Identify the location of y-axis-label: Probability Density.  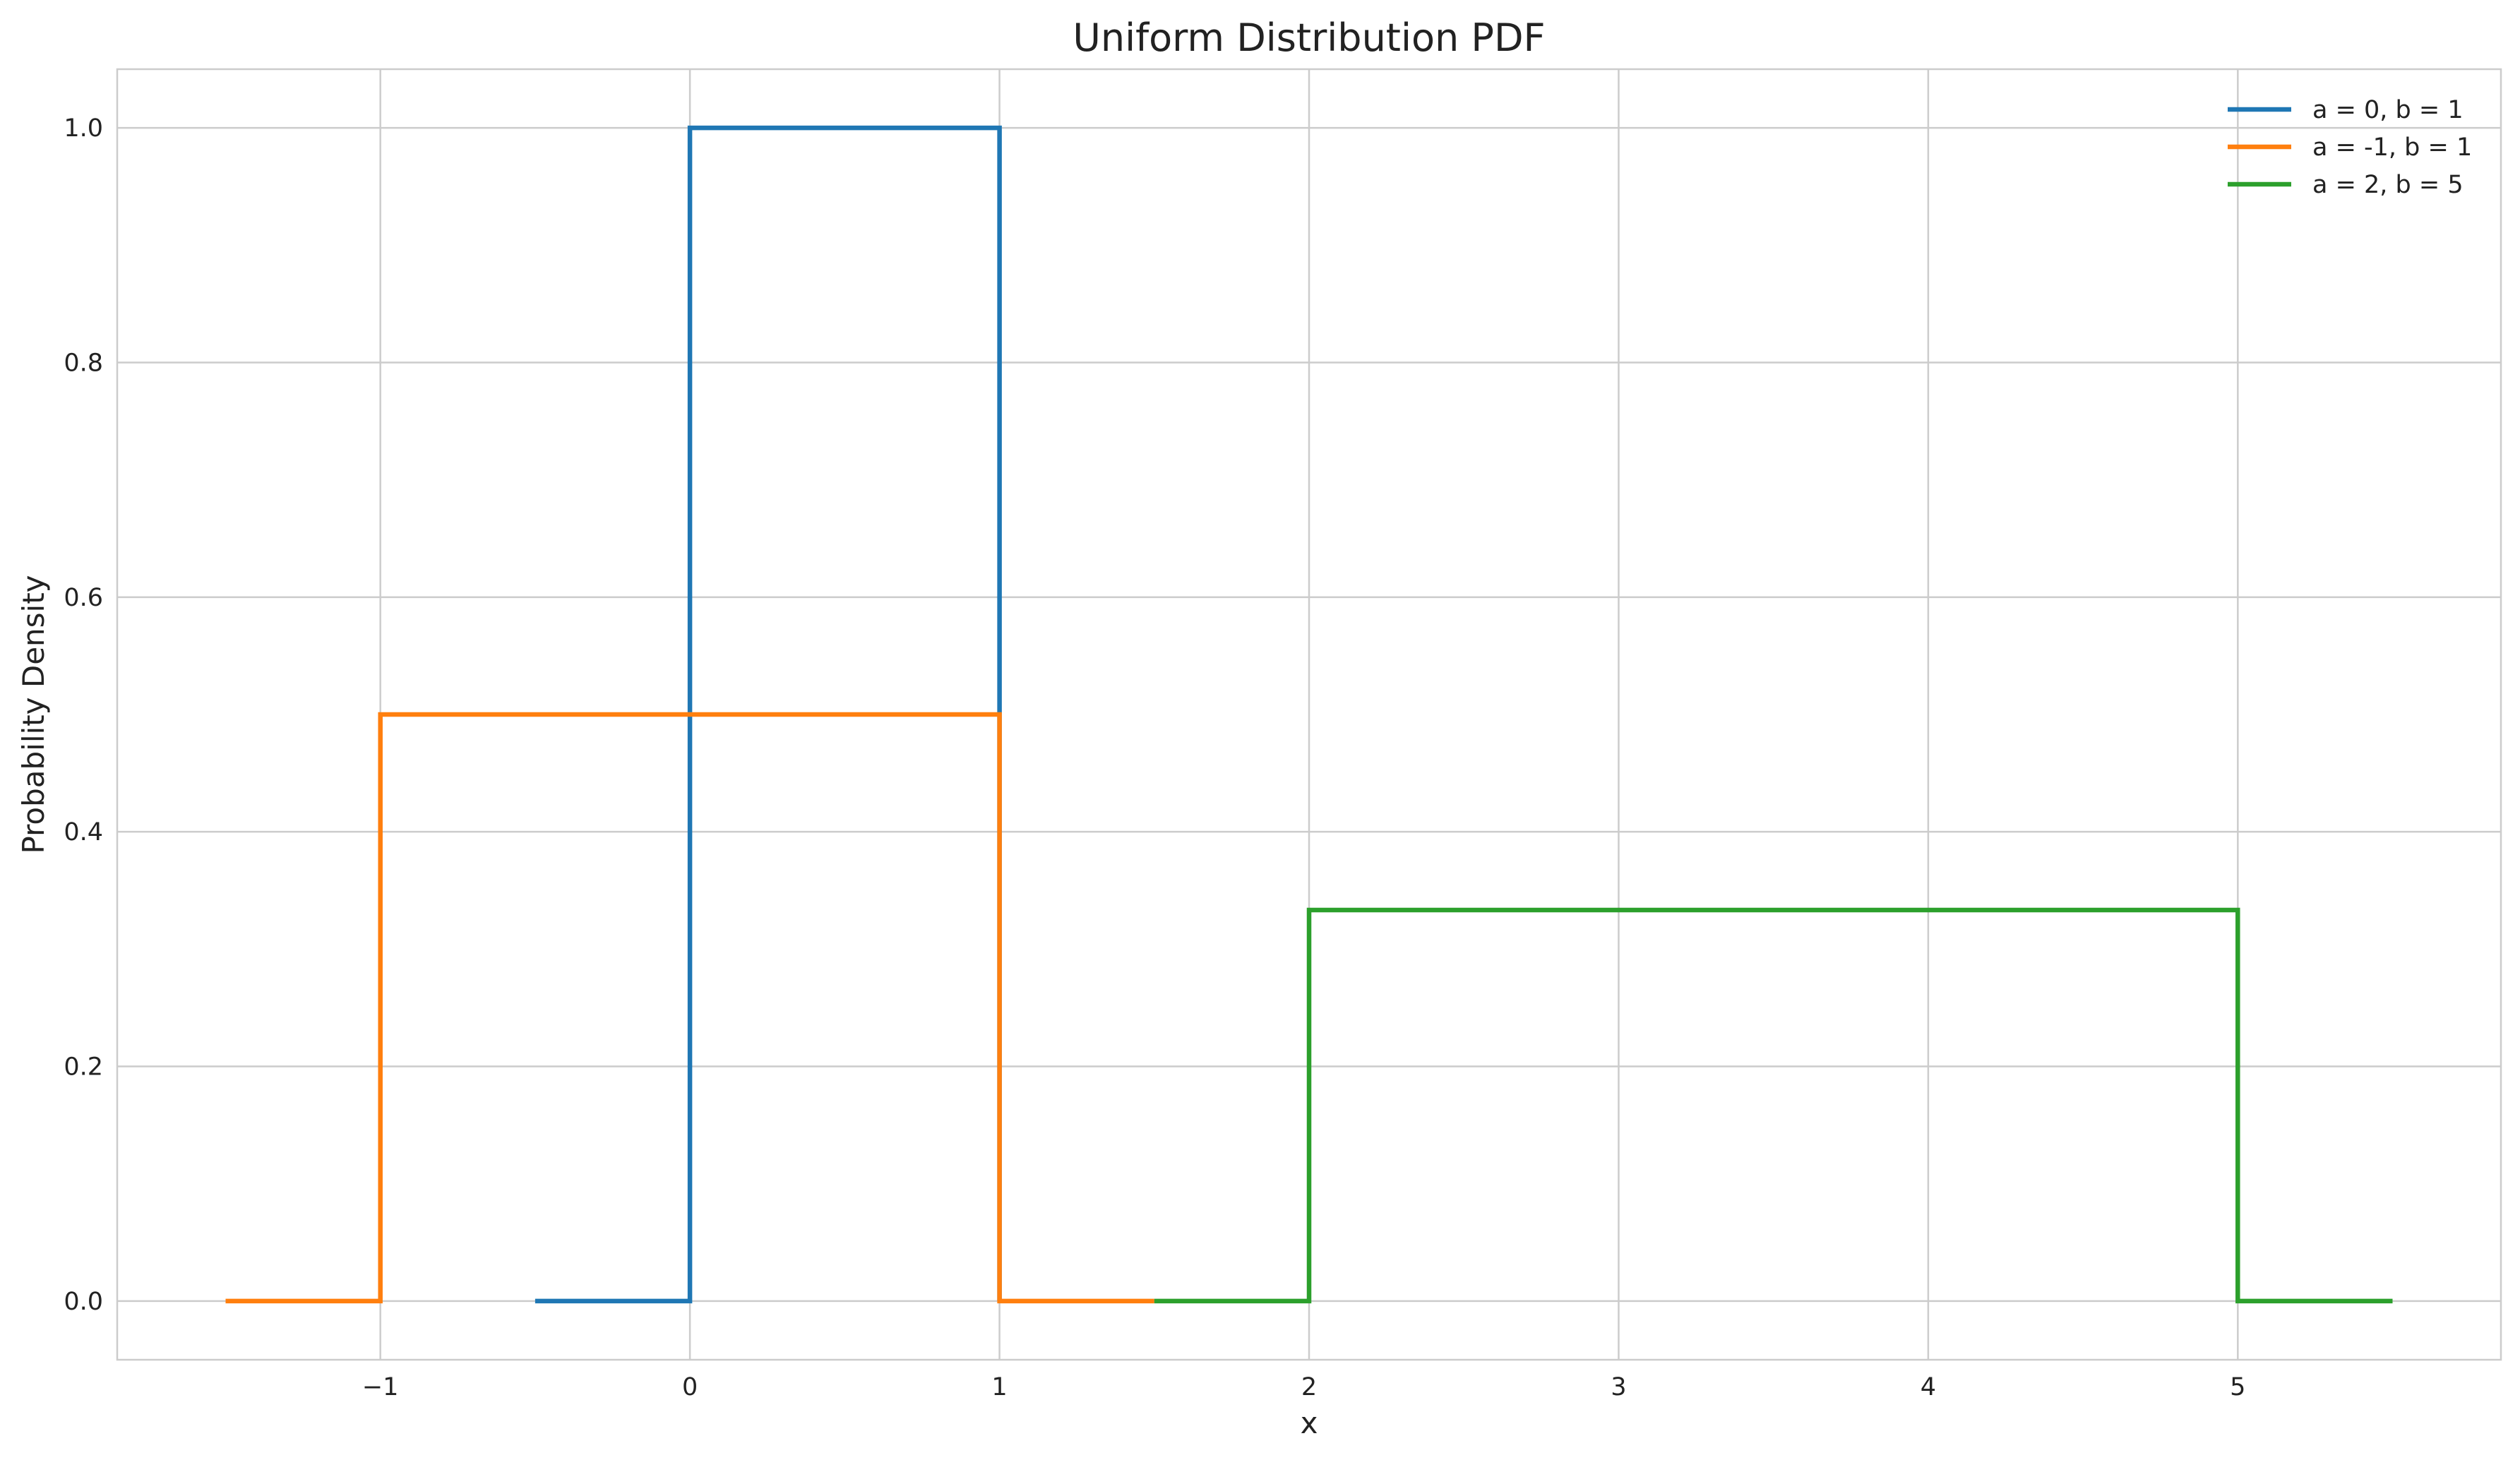
(34, 714).